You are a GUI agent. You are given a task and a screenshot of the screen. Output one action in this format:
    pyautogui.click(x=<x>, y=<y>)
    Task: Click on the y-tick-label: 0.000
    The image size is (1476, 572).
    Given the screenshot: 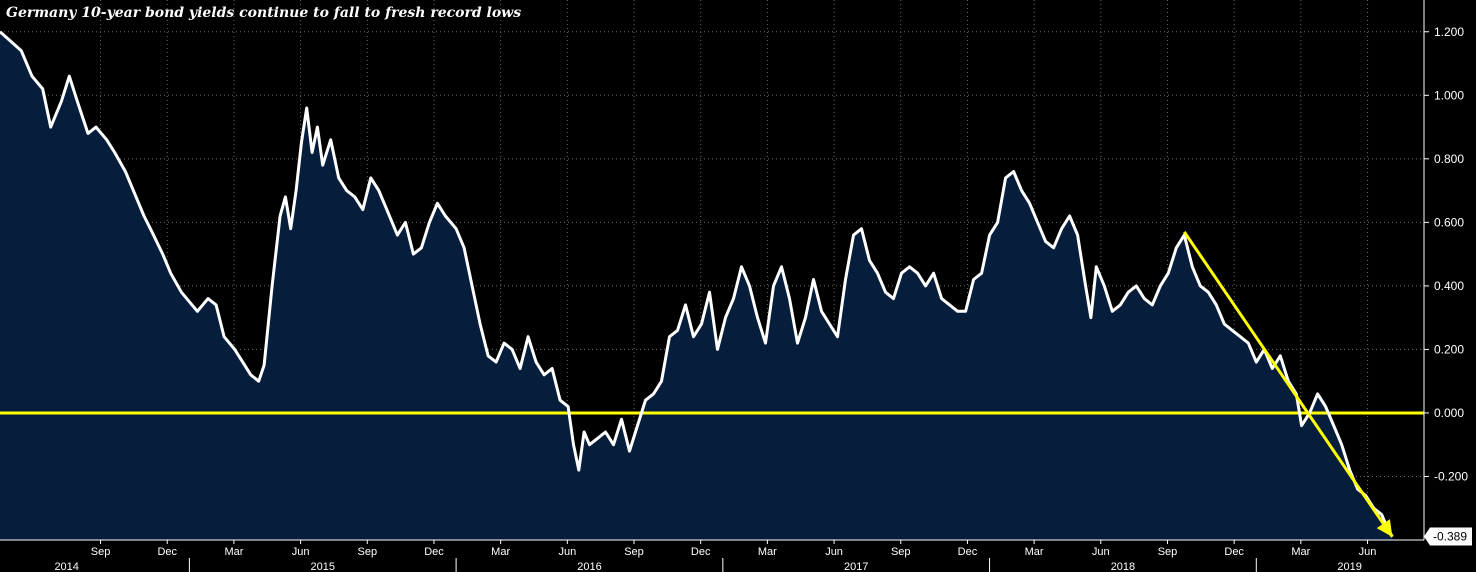 What is the action you would take?
    pyautogui.click(x=1449, y=413)
    